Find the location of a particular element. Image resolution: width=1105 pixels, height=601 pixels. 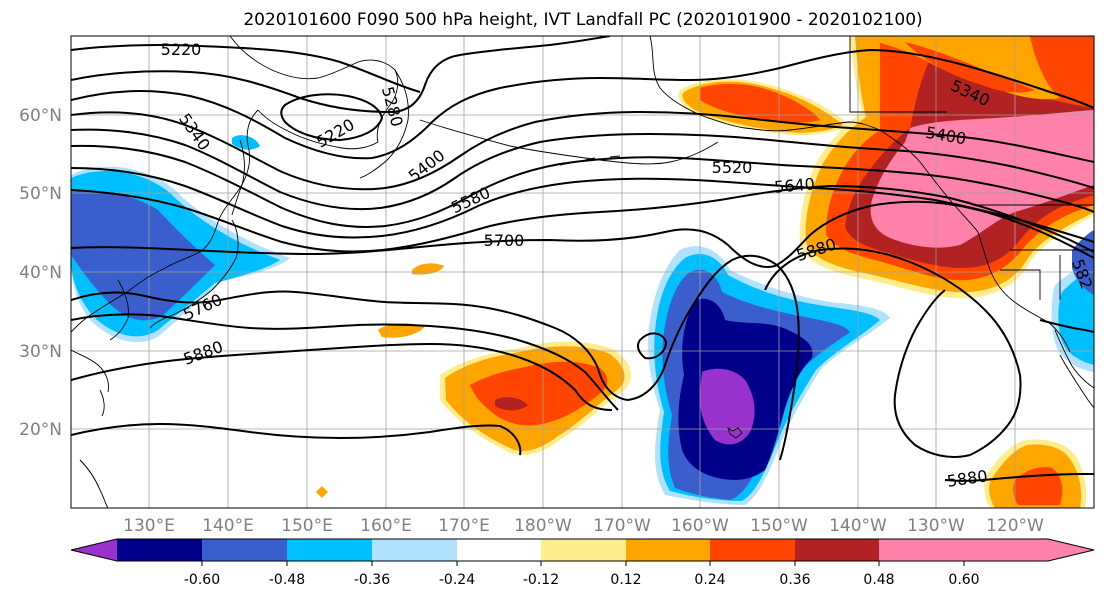

coast-kamchatka is located at coordinates (384, 124).